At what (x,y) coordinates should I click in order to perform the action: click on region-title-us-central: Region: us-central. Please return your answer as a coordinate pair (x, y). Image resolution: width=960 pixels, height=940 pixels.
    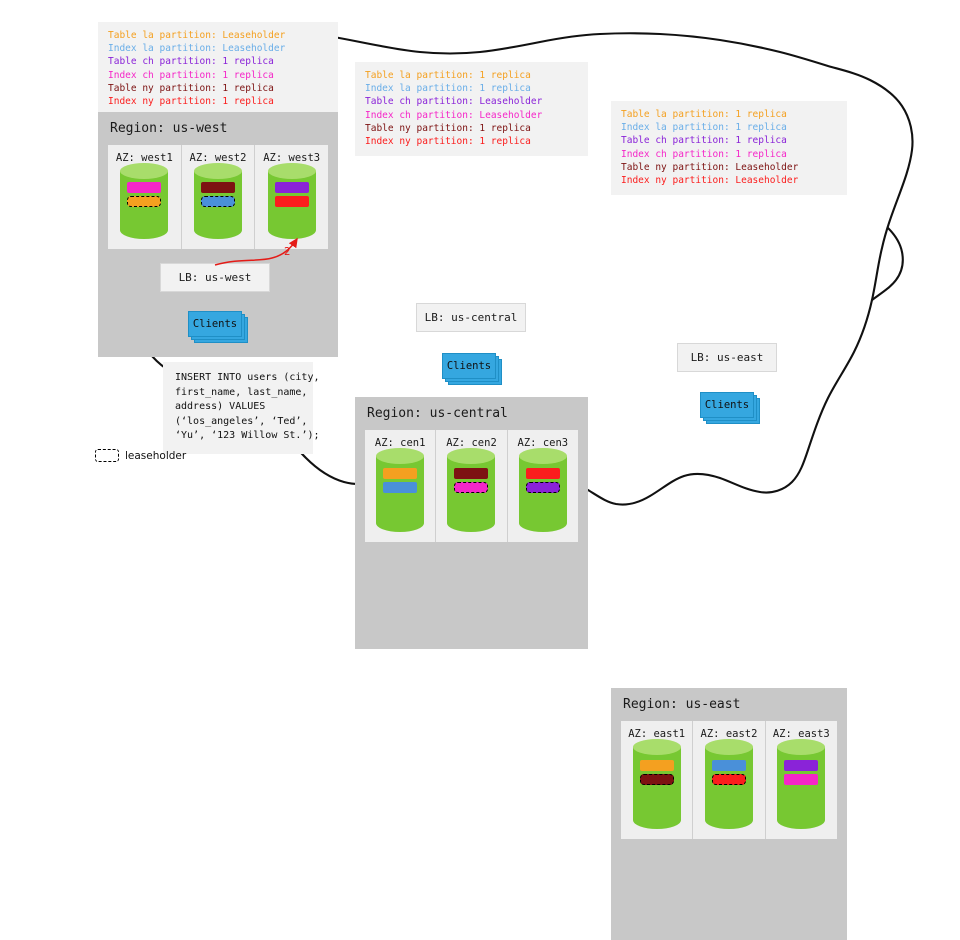
    Looking at the image, I should click on (437, 413).